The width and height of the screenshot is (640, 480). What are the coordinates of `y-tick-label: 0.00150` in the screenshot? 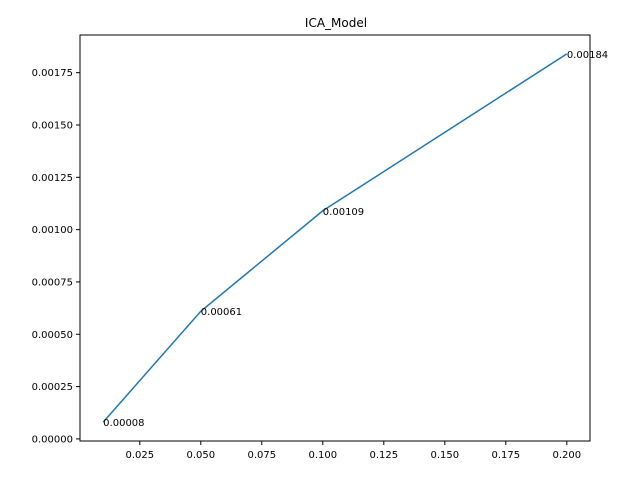 It's located at (52, 125).